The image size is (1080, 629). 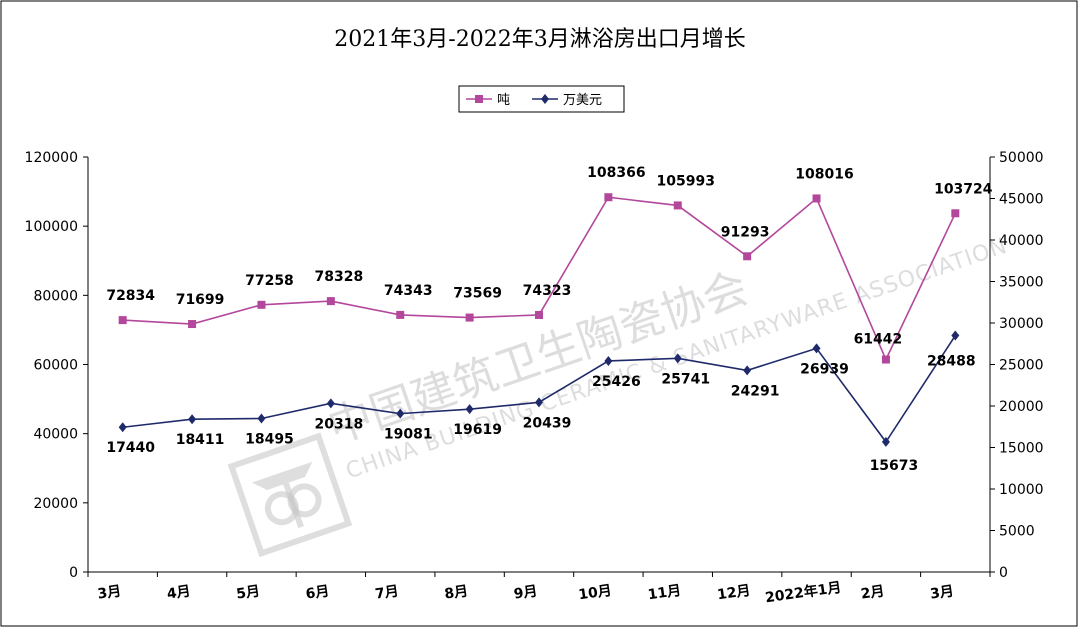 I want to click on y-left-tick-label: 40000, so click(x=55, y=435).